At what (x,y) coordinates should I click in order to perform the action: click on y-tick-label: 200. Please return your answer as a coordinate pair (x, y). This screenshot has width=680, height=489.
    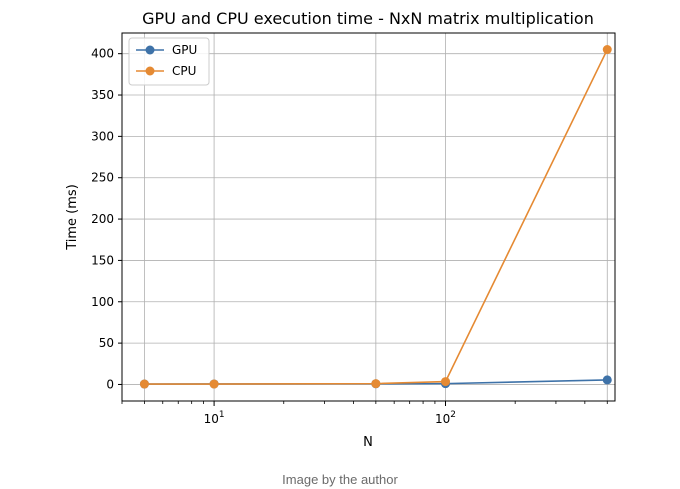
    Looking at the image, I should click on (102, 219).